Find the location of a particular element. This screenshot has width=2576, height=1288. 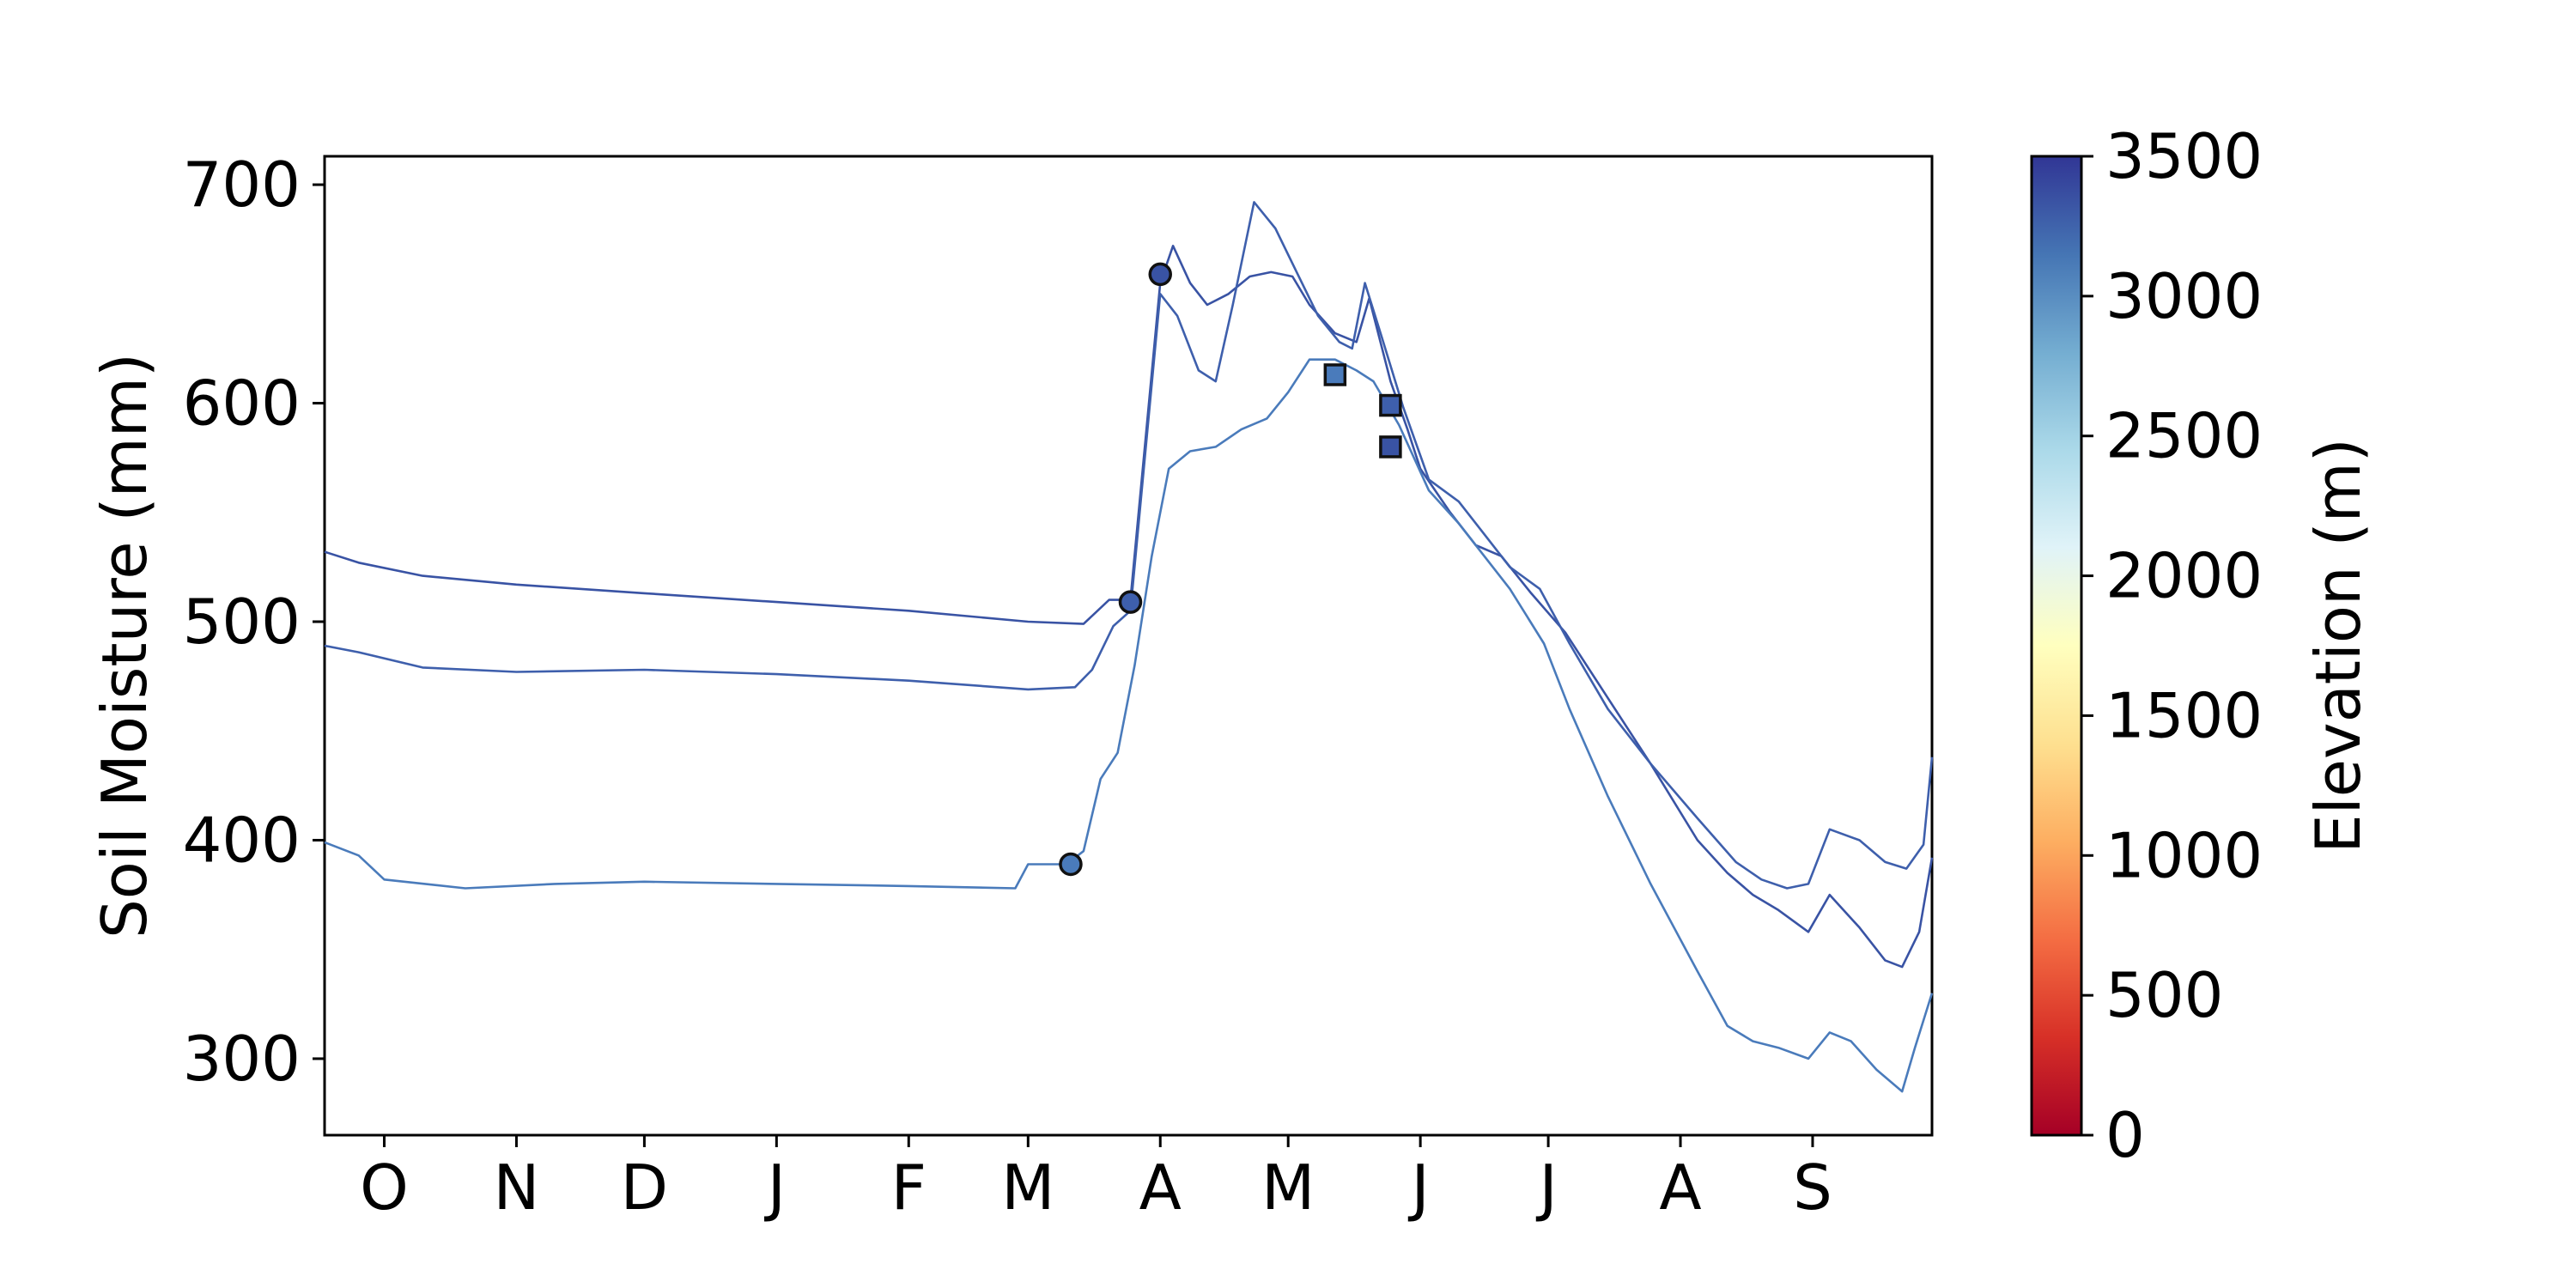

colorbar-title: Elevation (m) is located at coordinates (2338, 646).